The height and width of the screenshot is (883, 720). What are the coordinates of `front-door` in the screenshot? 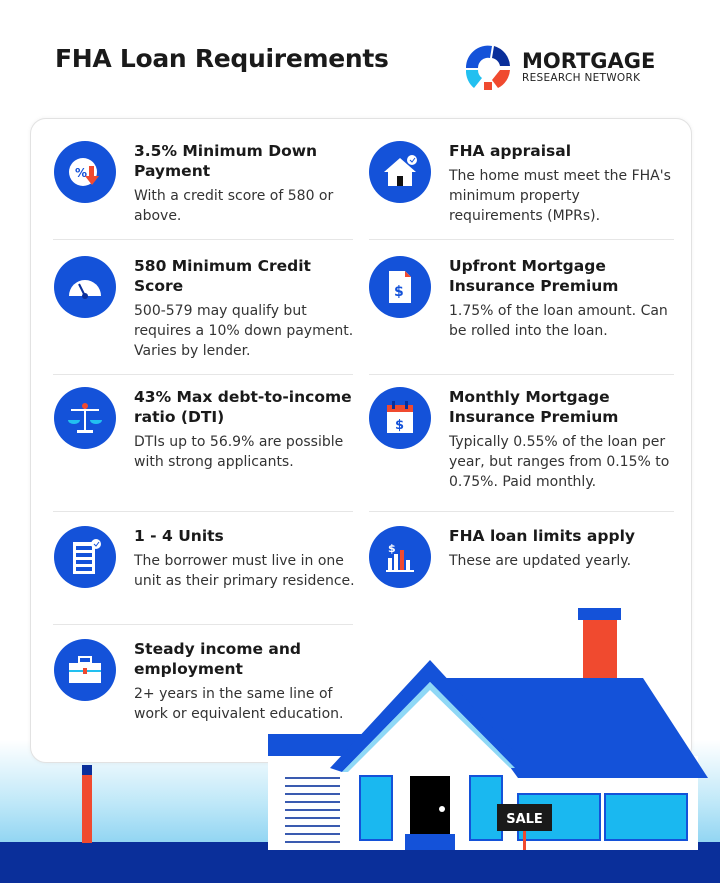 It's located at (430, 805).